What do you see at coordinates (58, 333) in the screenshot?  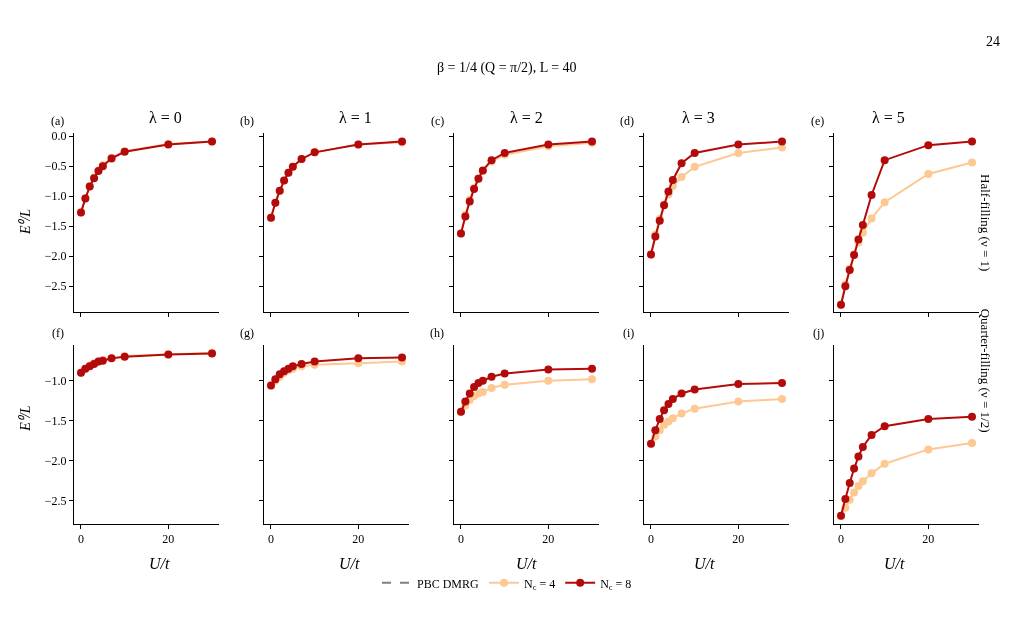 I see `text: (f)` at bounding box center [58, 333].